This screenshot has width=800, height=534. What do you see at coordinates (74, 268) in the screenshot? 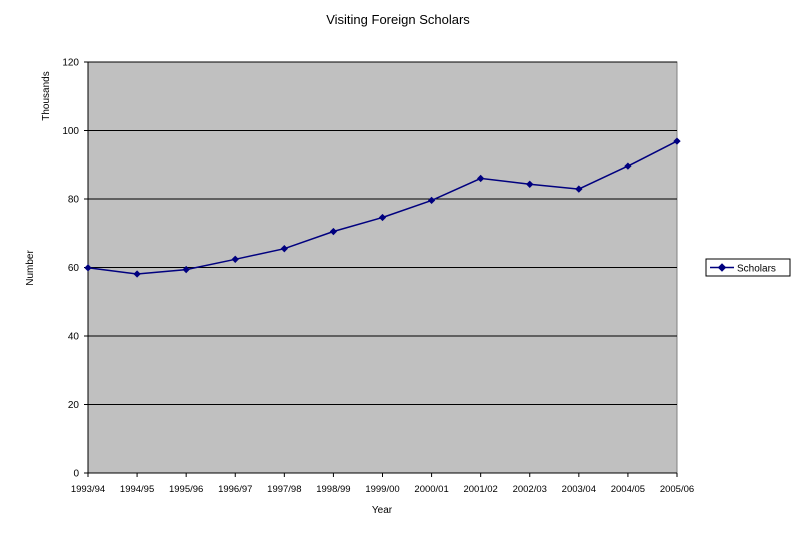
I see `y-tick-label: 60` at bounding box center [74, 268].